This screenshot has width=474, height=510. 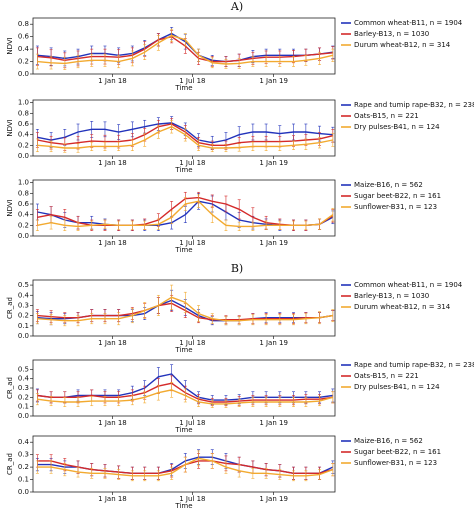 What do you see at coordinates (237, 268) in the screenshot?
I see `panel-title: B)` at bounding box center [237, 268].